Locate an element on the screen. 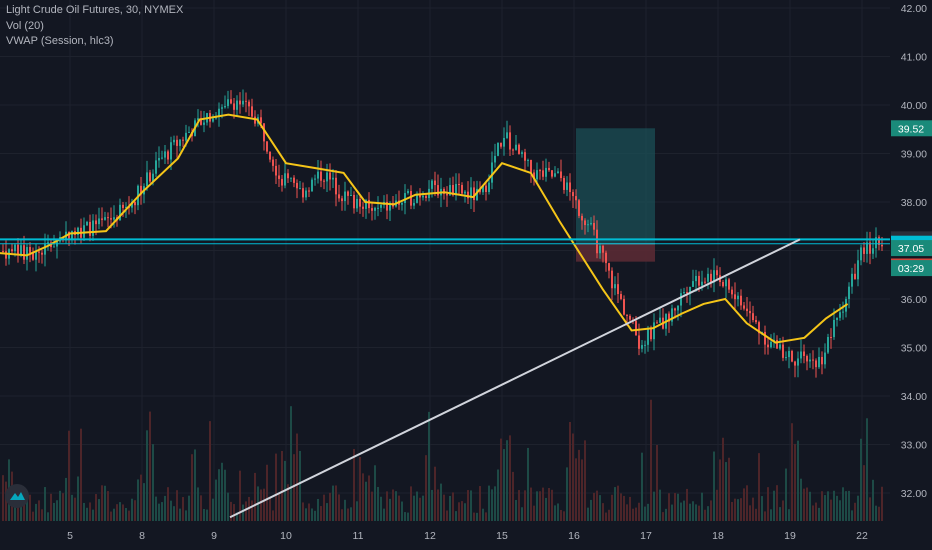 Image resolution: width=932 pixels, height=550 pixels. price-tick-label: 40.00 is located at coordinates (914, 106).